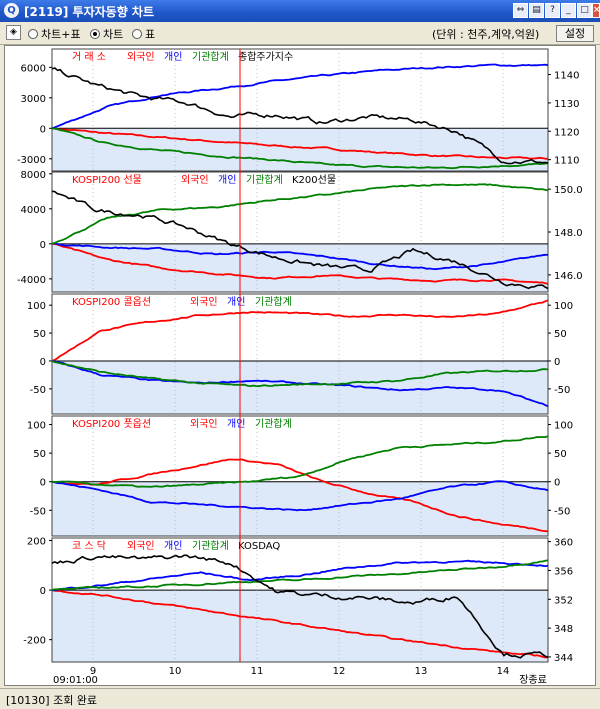 Image resolution: width=600 pixels, height=709 pixels. What do you see at coordinates (52, 700) in the screenshot?
I see `status-text: [10130] 조회 완료` at bounding box center [52, 700].